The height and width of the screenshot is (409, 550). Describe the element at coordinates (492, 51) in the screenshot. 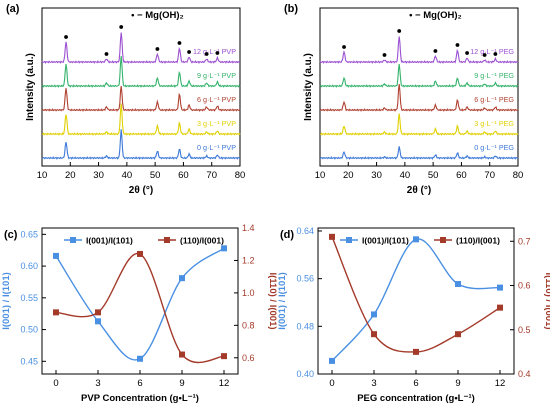

I see `series-label: 12 g·L⁻¹ PEG` at that location.